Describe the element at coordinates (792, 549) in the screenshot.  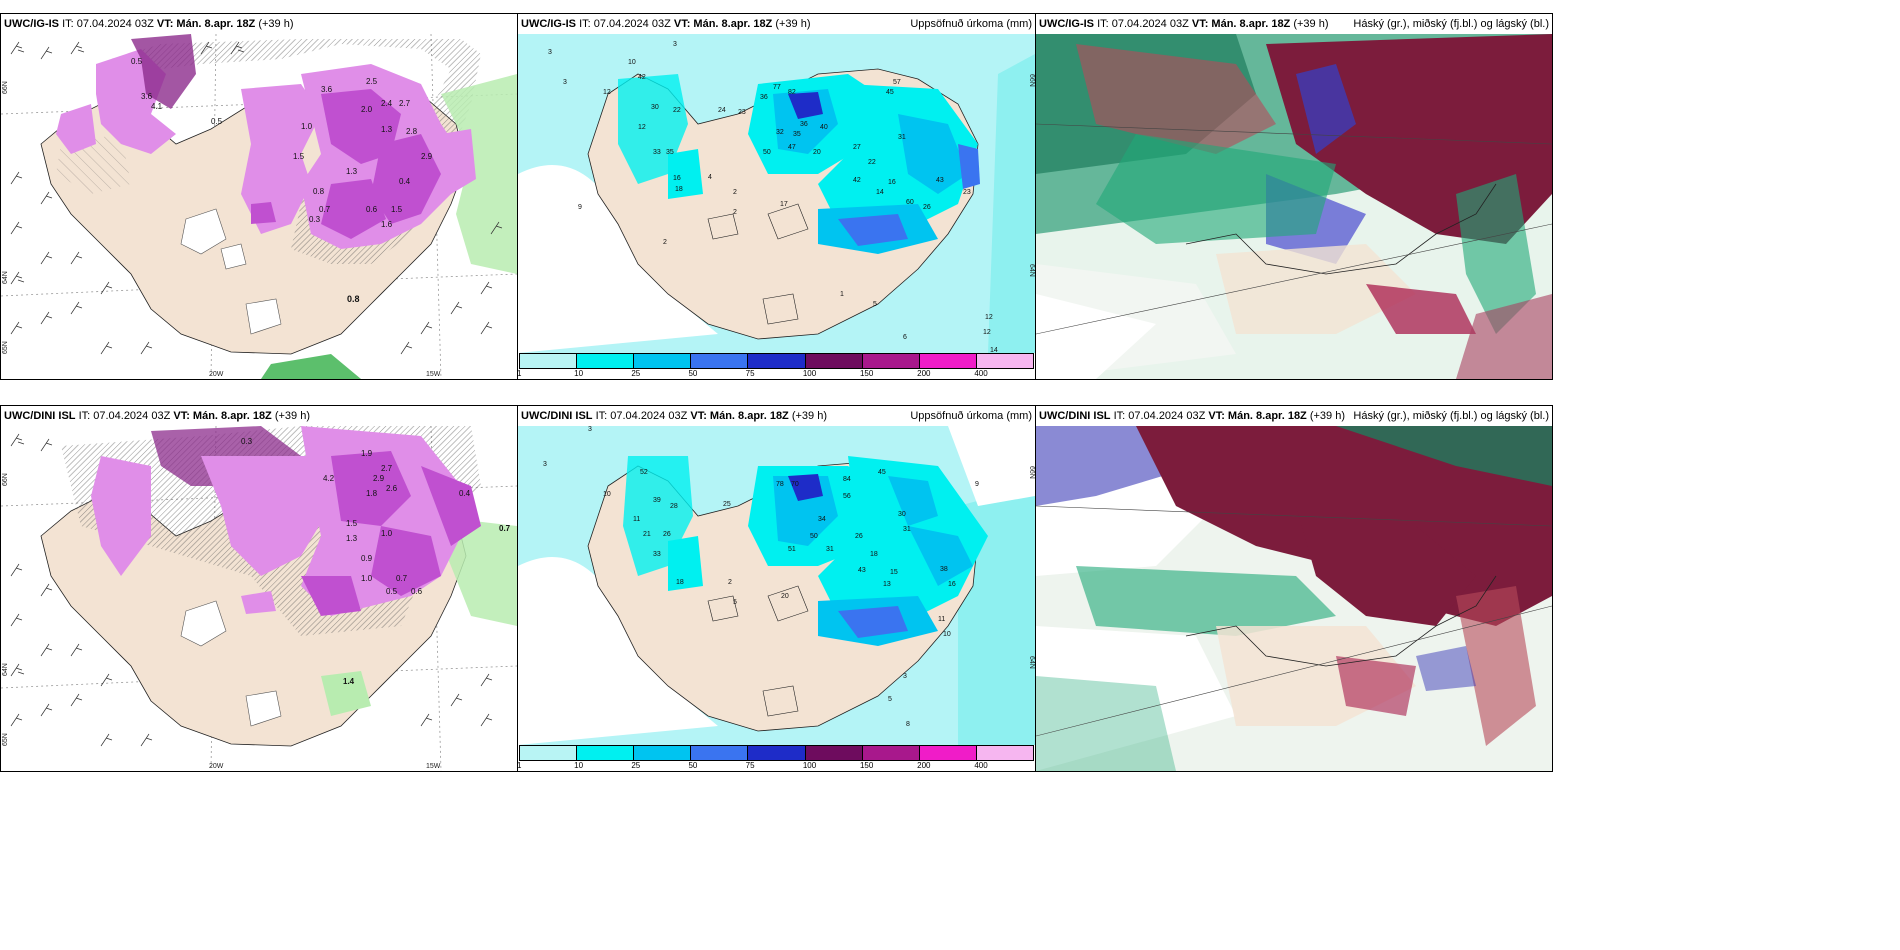
I see `value-label: 51` at that location.